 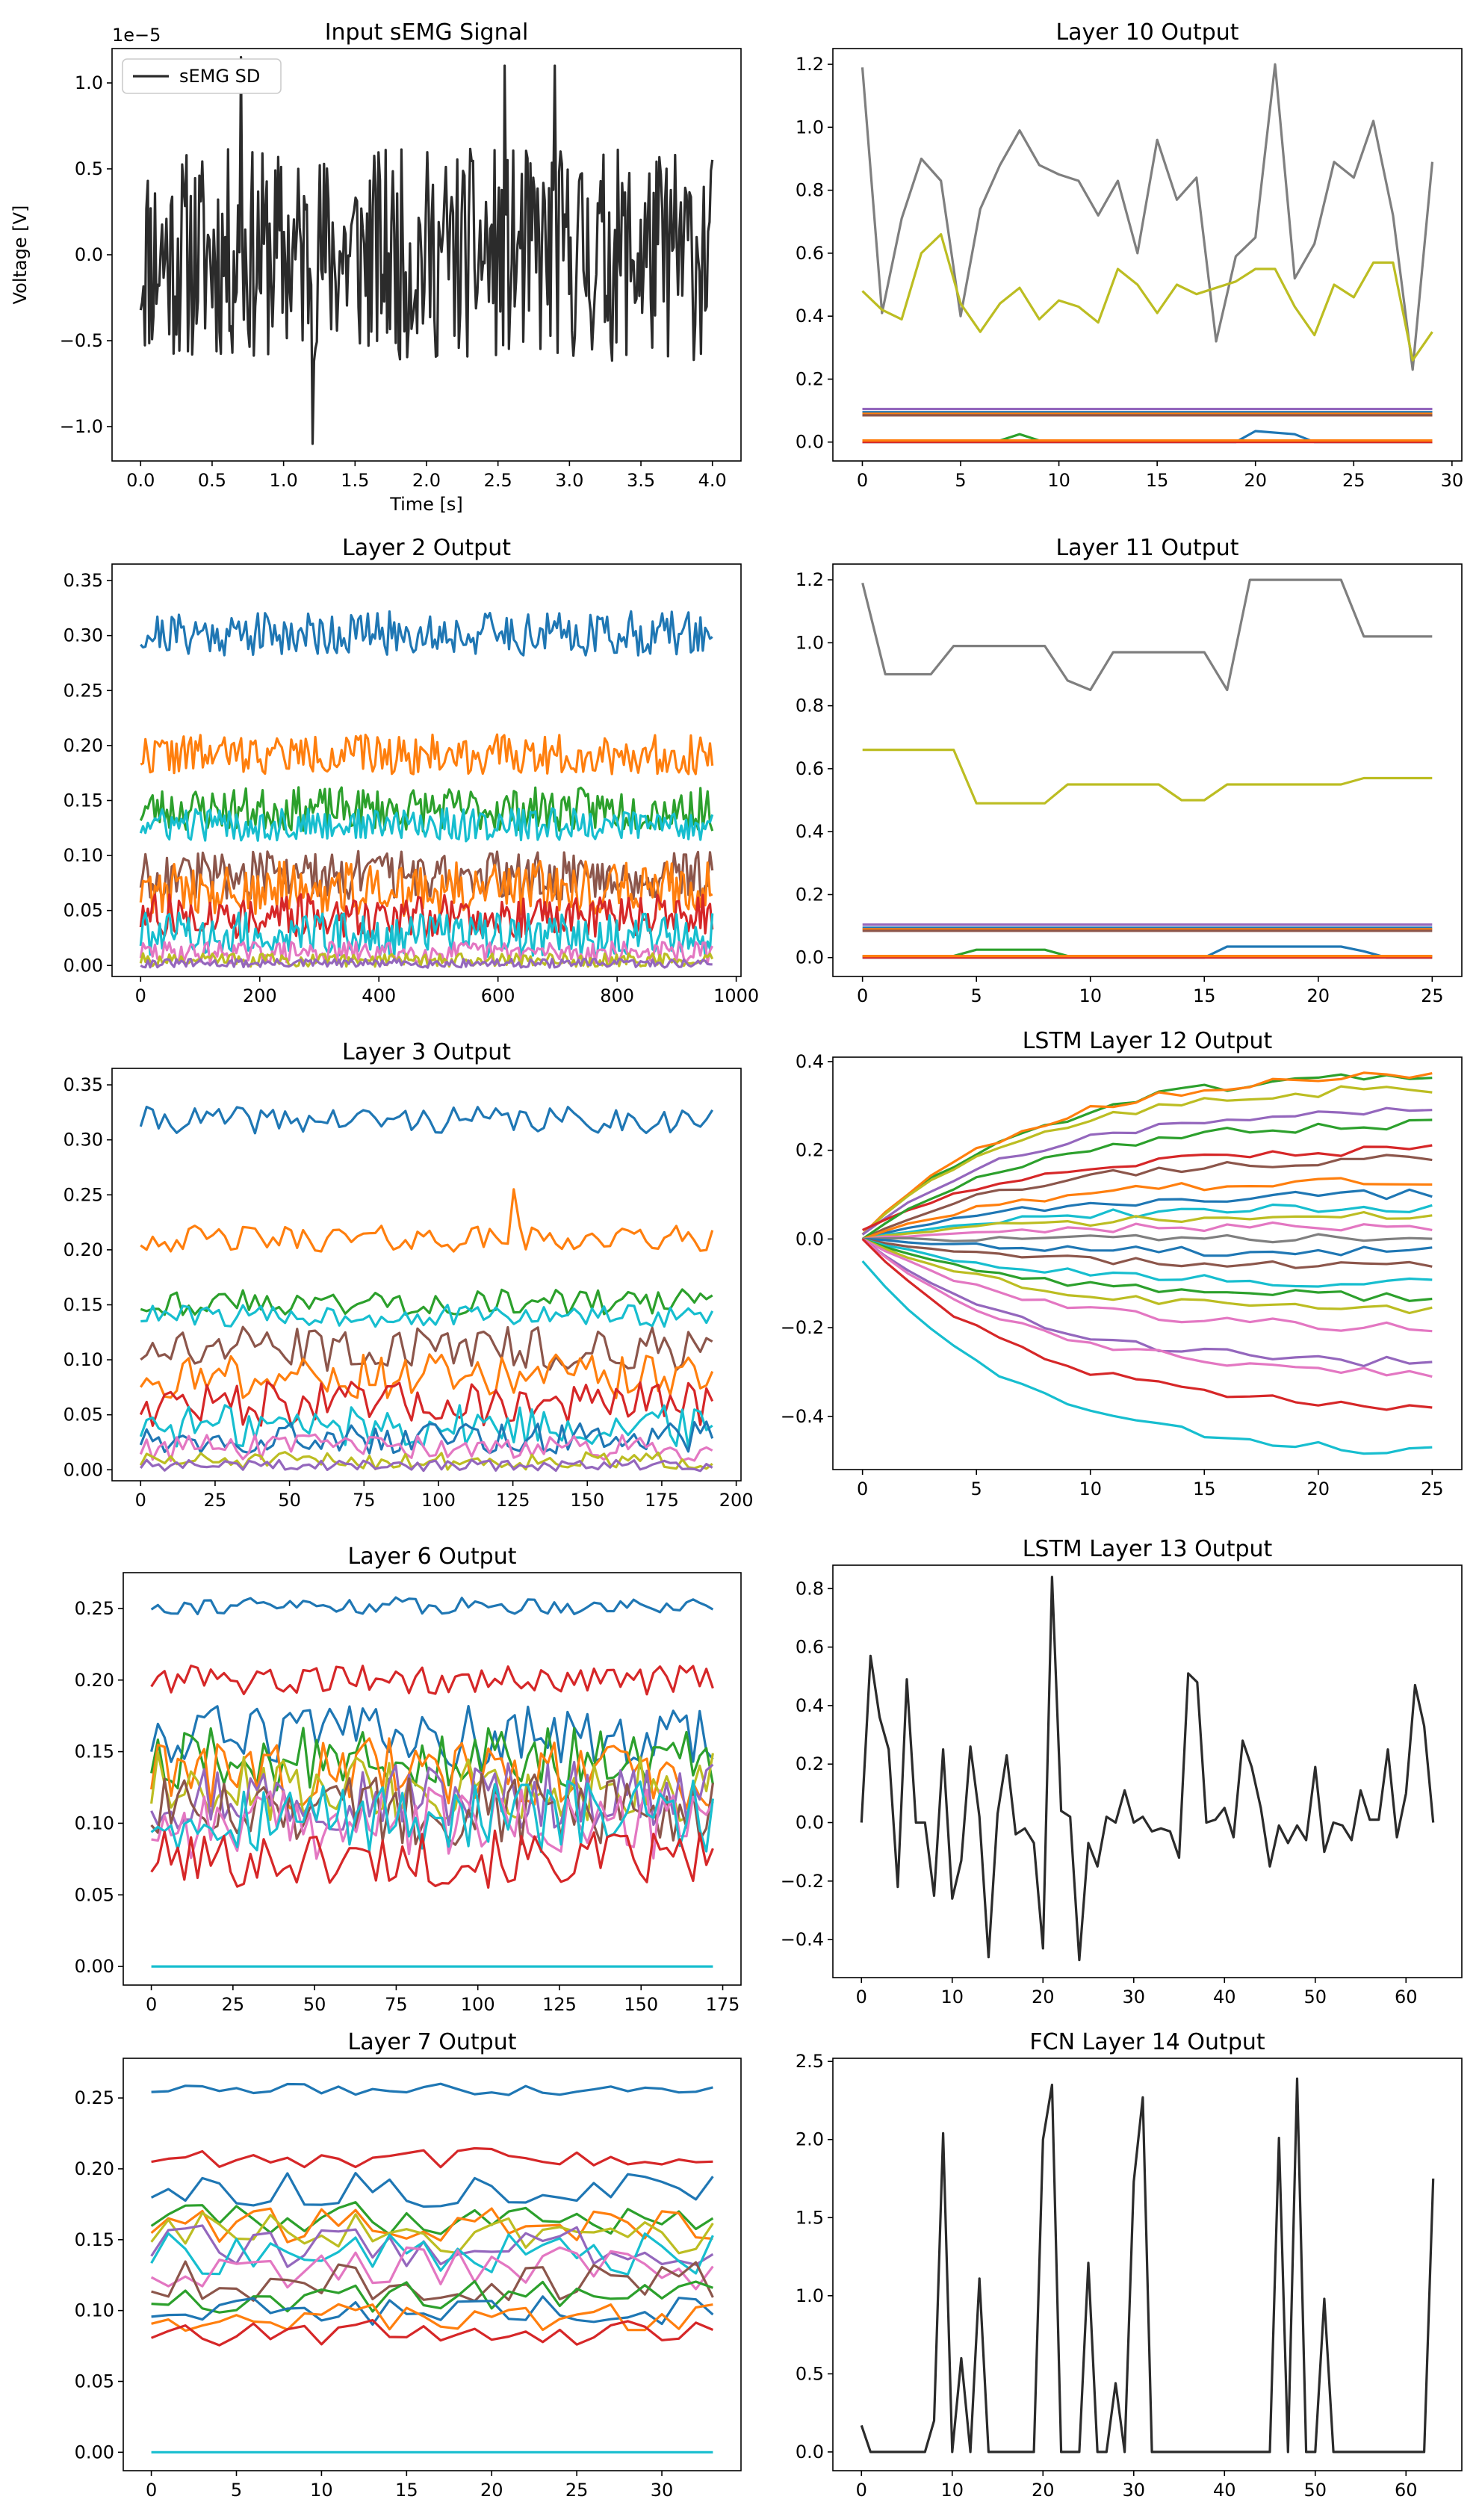 I want to click on y-tick-label: −0.5, so click(x=81, y=340).